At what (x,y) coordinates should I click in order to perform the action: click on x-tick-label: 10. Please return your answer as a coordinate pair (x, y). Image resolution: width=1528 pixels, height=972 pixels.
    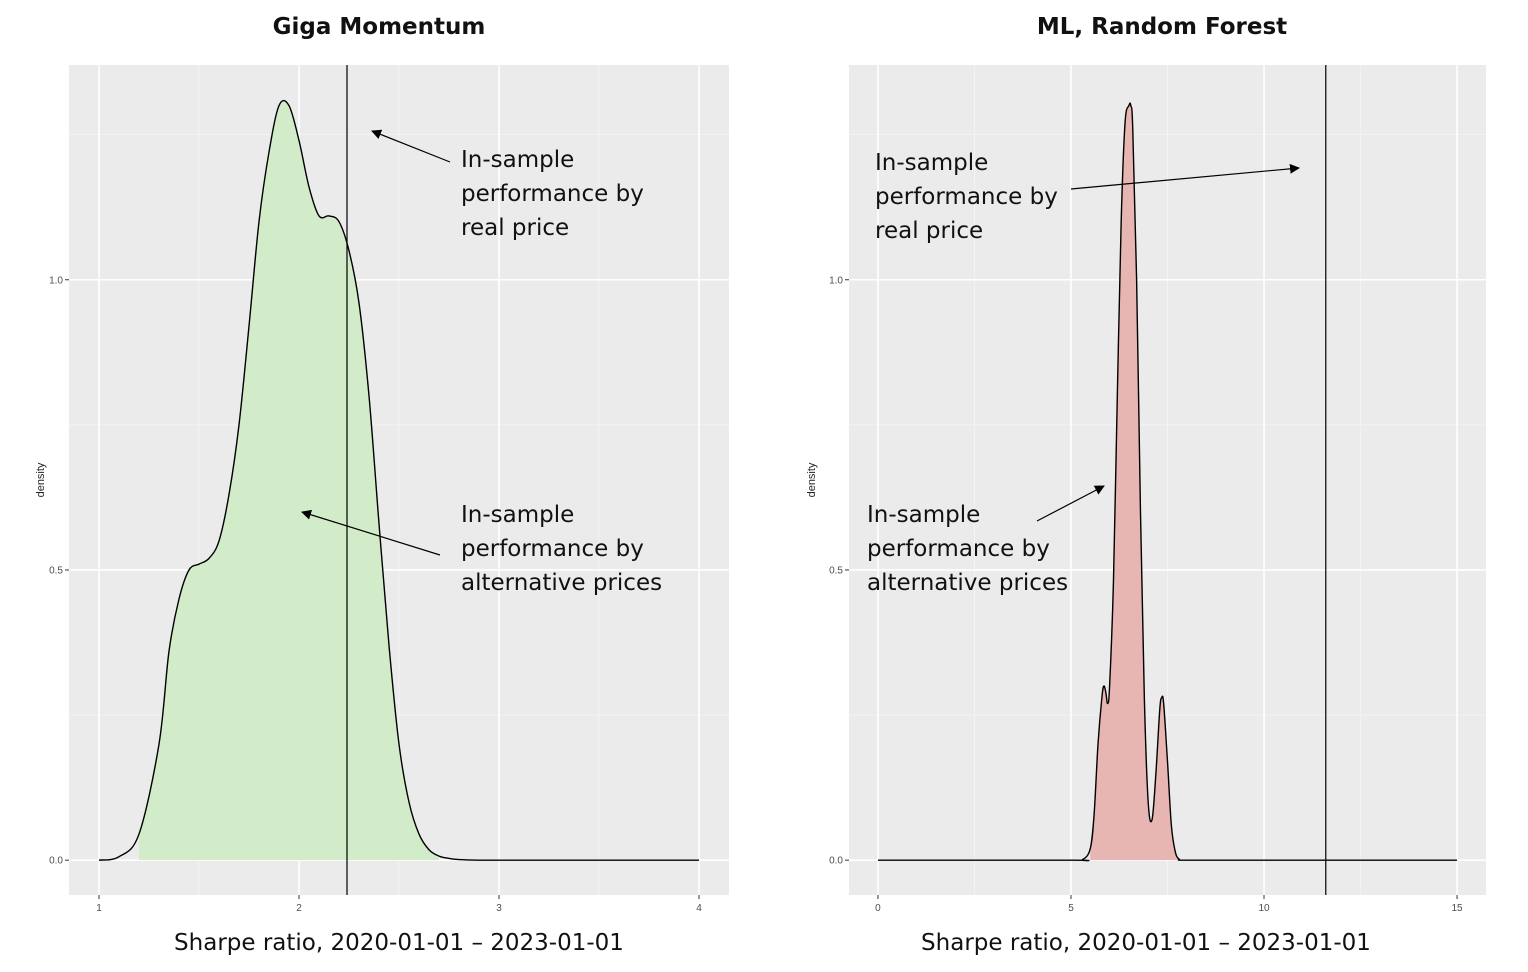
    Looking at the image, I should click on (1264, 908).